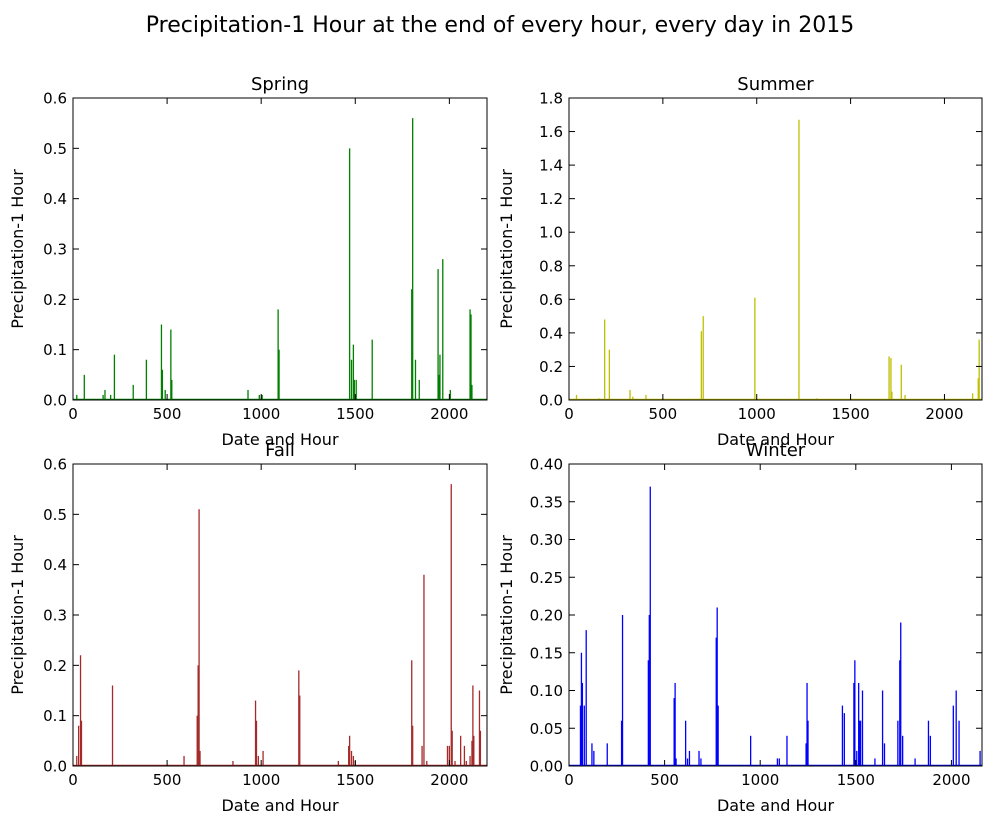 The height and width of the screenshot is (817, 1000). What do you see at coordinates (551, 199) in the screenshot?
I see `summer-y-tick-label: 1.2` at bounding box center [551, 199].